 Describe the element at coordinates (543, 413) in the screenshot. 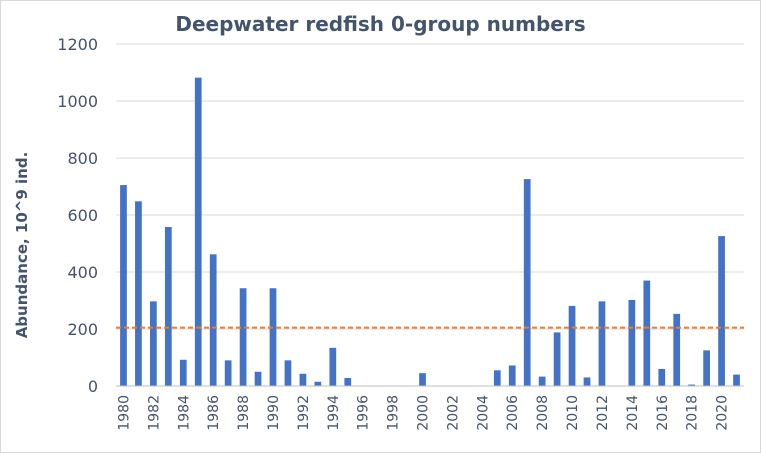

I see `x-tick-label: 2008` at that location.